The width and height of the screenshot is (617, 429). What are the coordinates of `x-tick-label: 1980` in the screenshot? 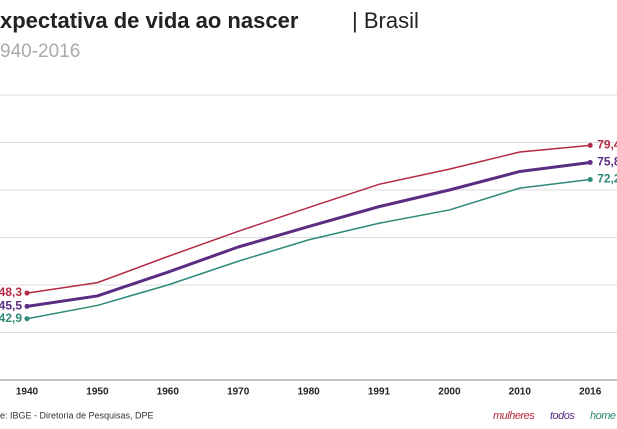 It's located at (308, 392).